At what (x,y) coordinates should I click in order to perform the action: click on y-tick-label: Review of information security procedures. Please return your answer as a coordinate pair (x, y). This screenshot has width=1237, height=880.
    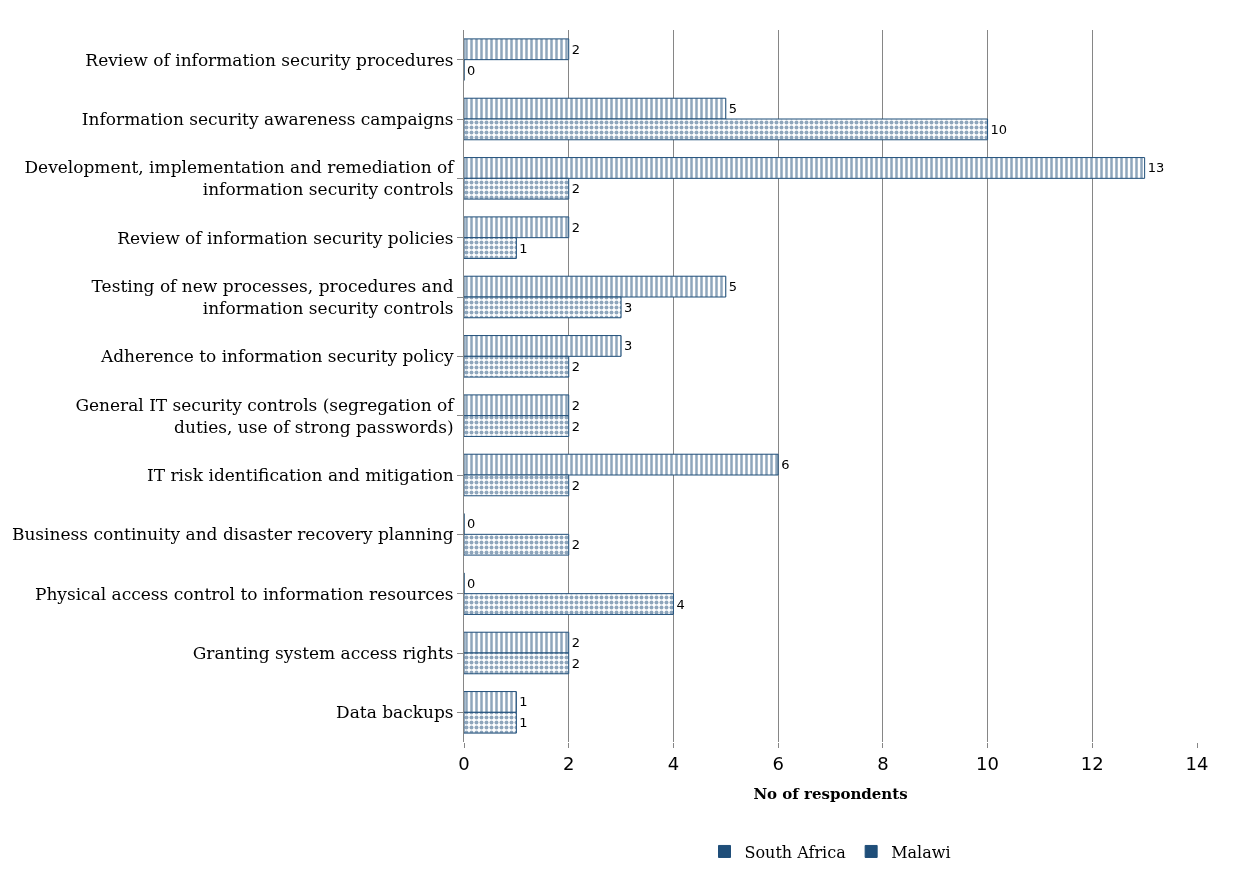
    Looking at the image, I should click on (269, 59).